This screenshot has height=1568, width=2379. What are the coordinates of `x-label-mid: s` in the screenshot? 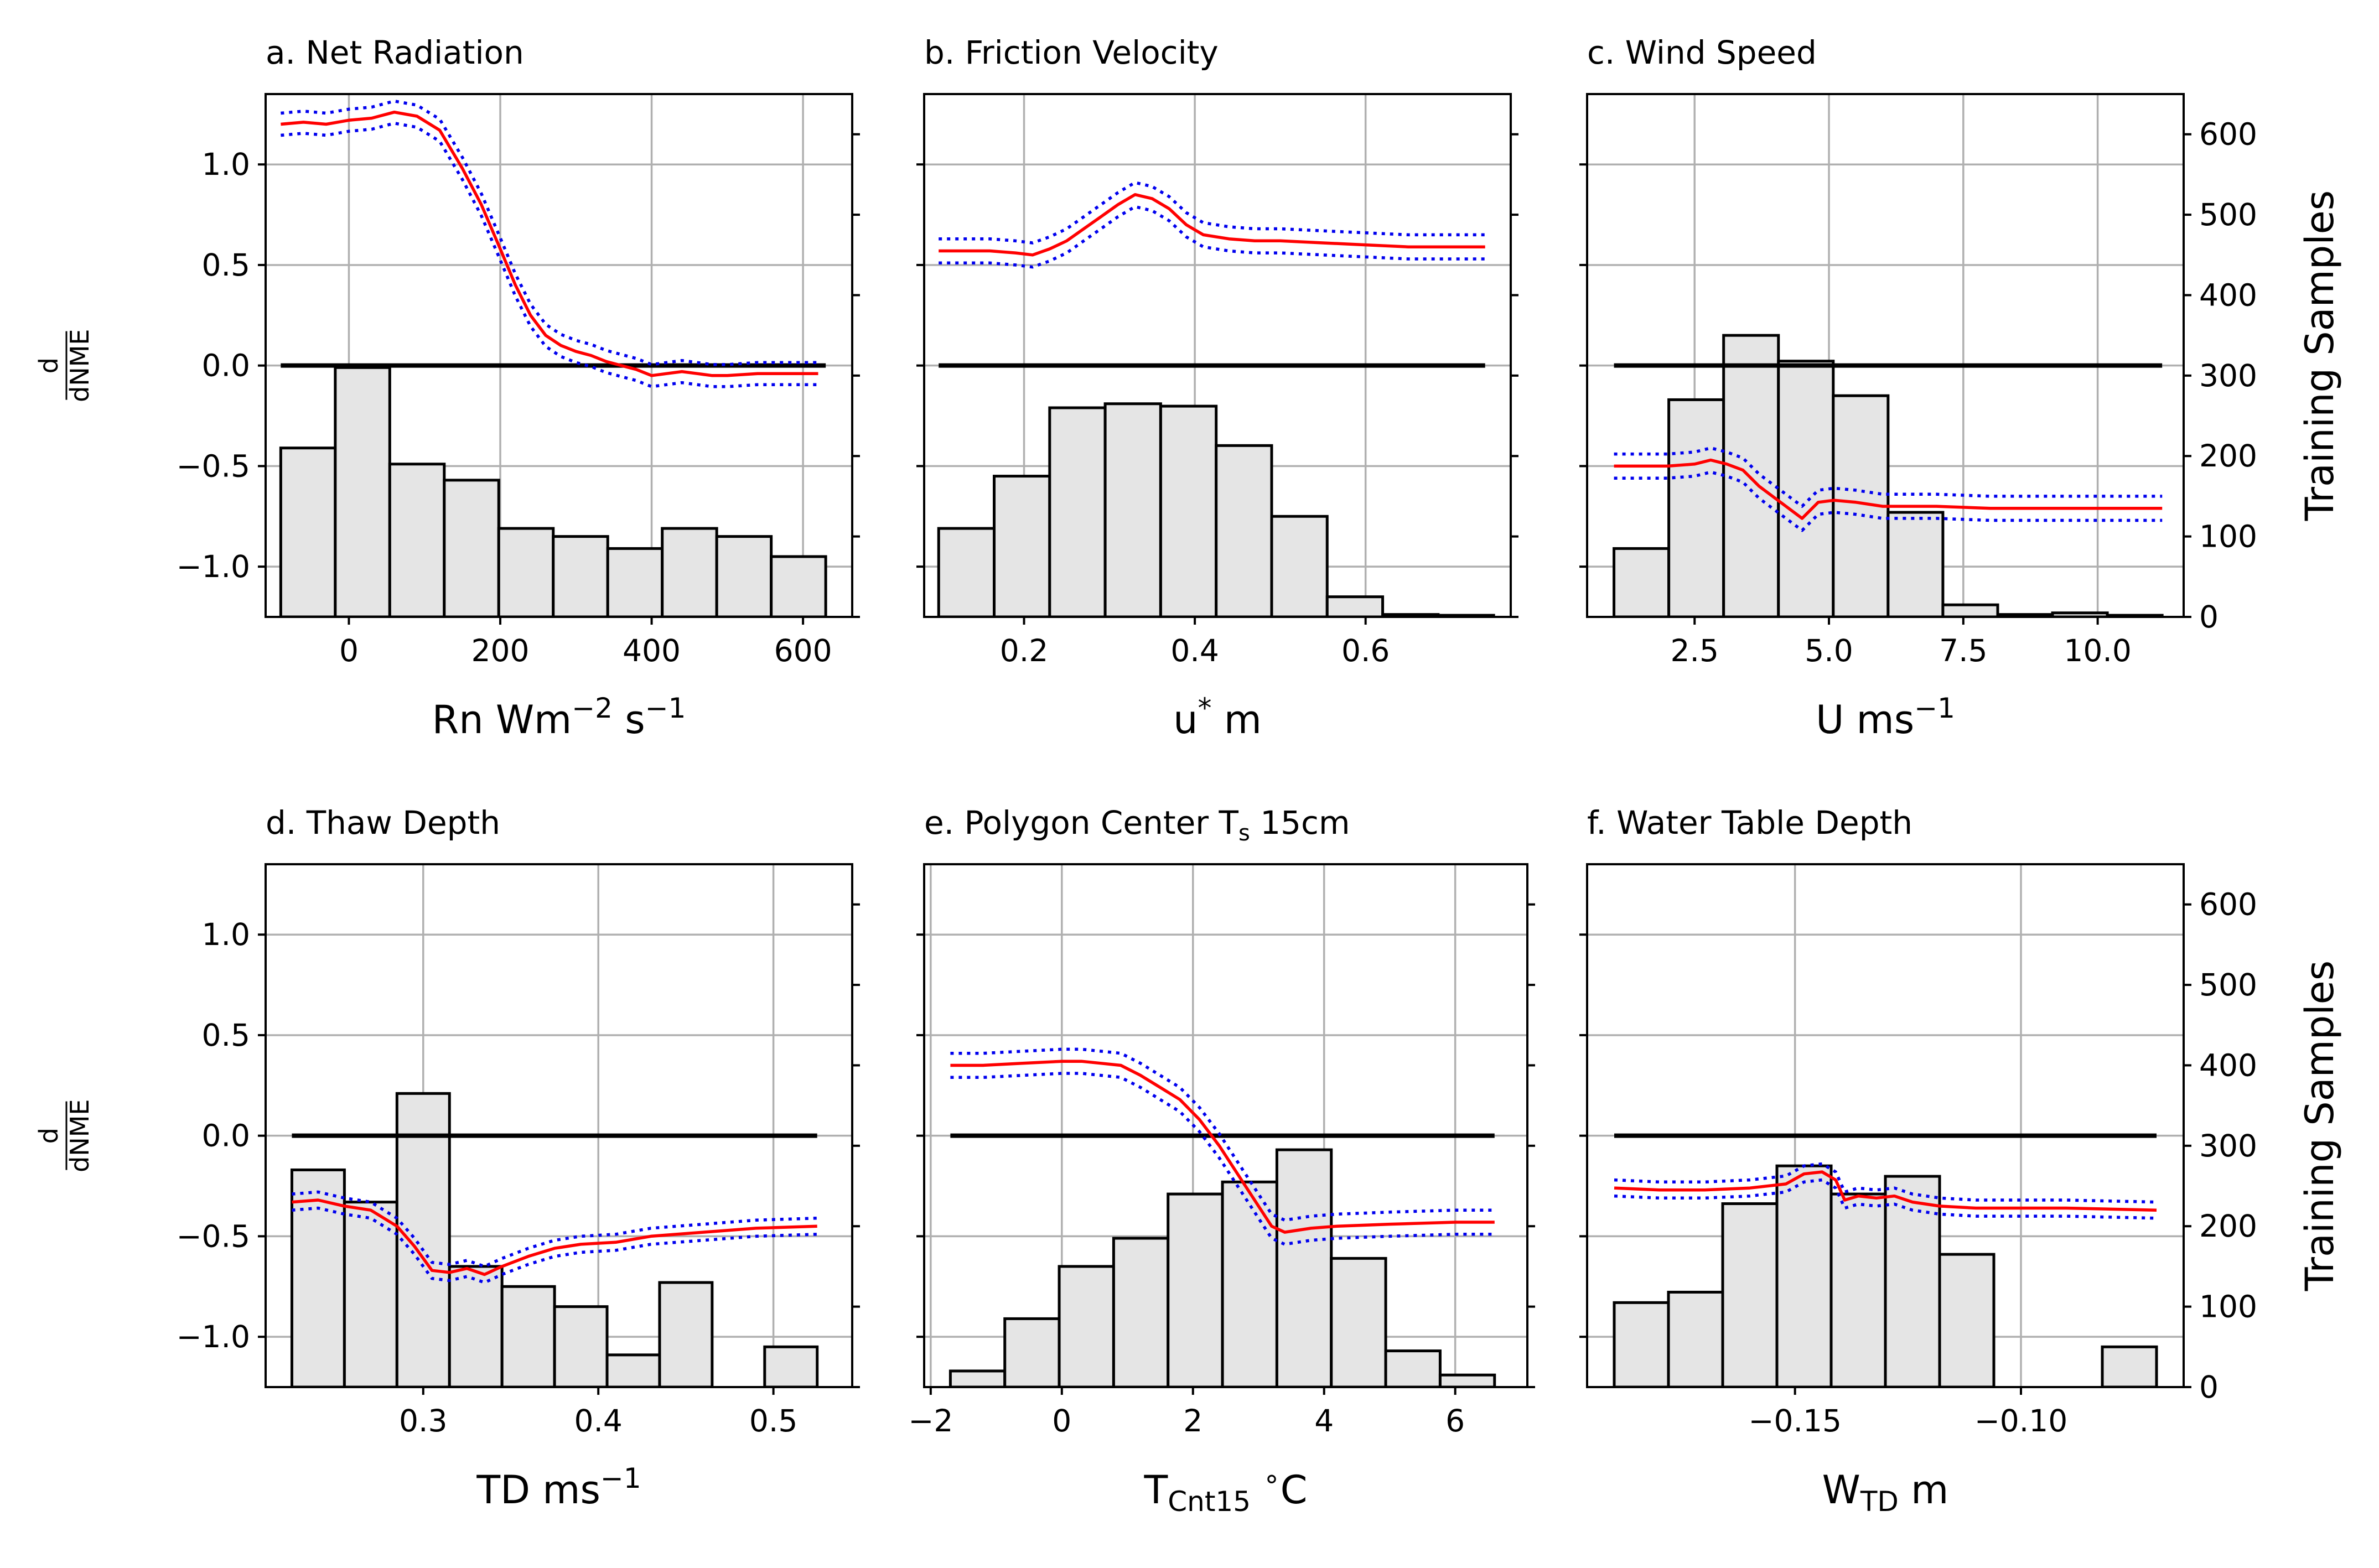 It's located at (629, 720).